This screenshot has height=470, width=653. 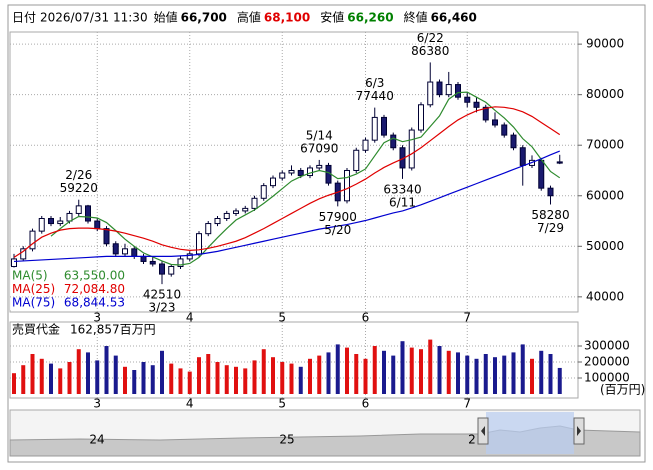 I want to click on annotation-price: 59220, so click(x=79, y=188).